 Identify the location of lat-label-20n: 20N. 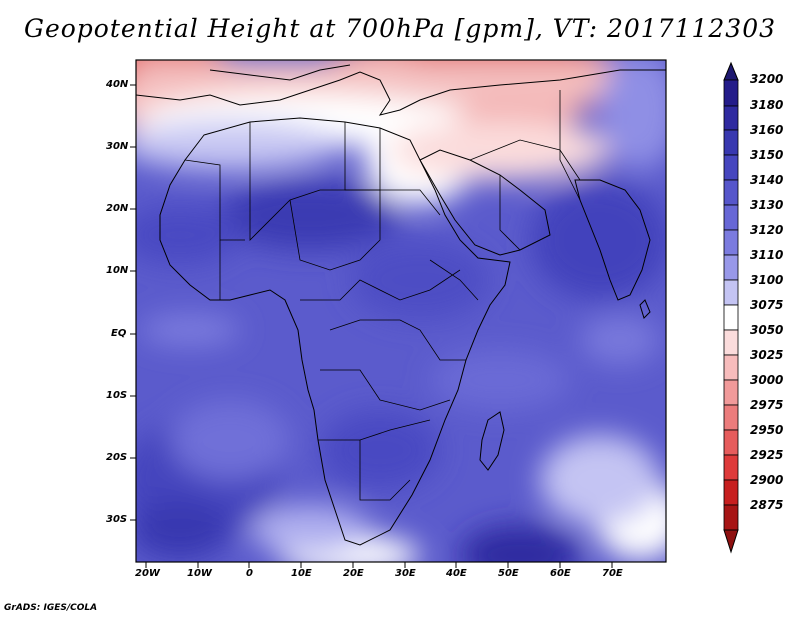
(117, 208).